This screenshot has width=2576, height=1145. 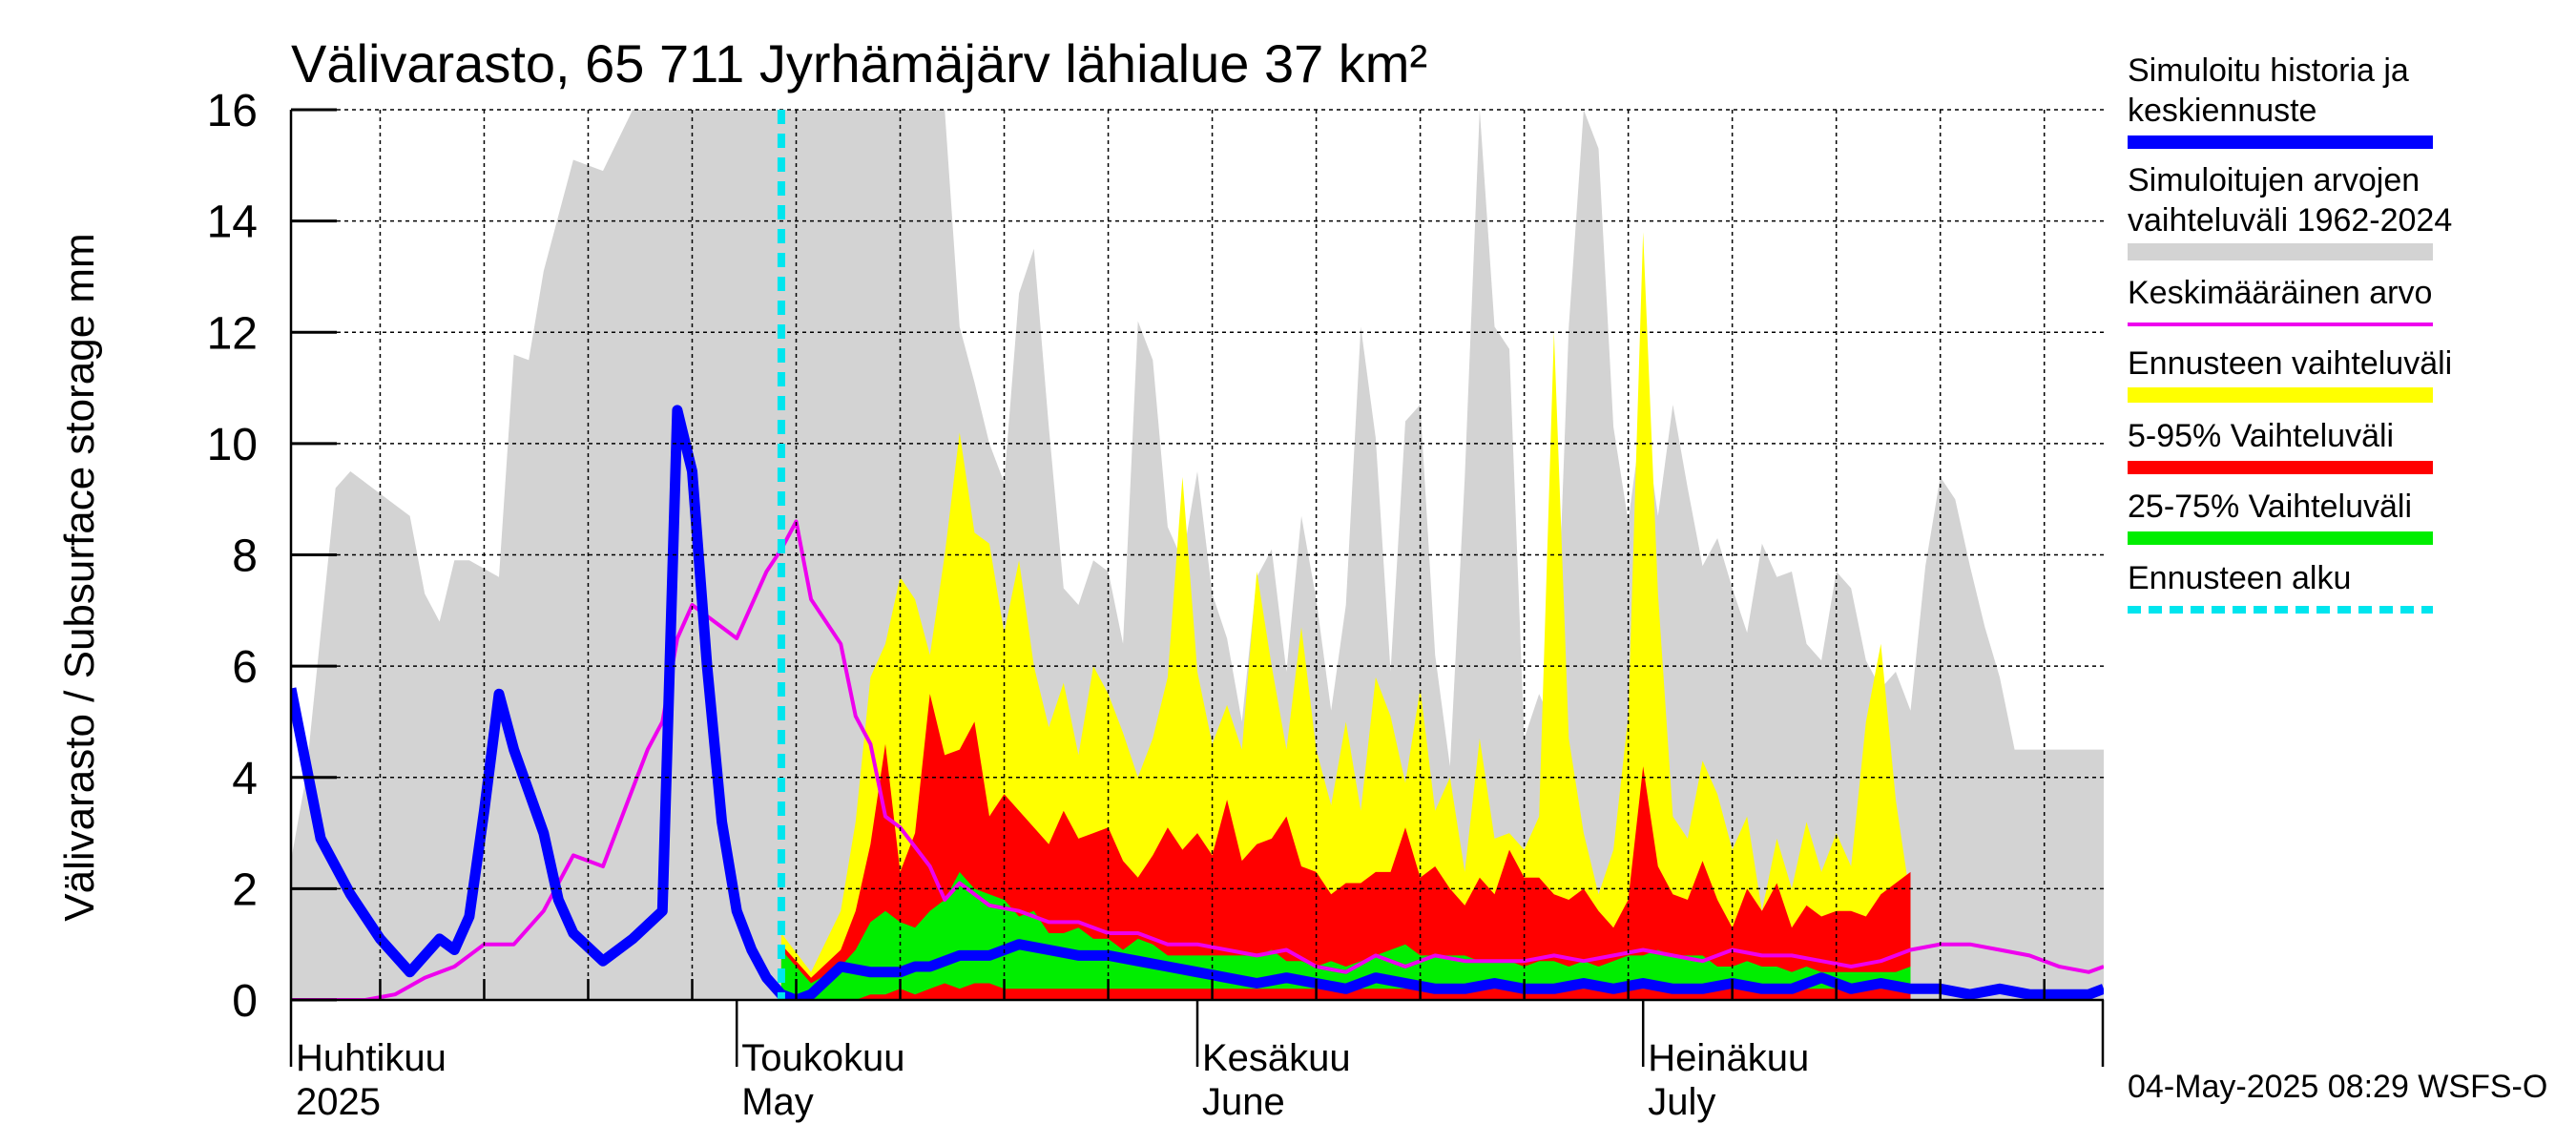 What do you see at coordinates (2261, 436) in the screenshot?
I see `legend-label: 5-95% Vaihteluväli` at bounding box center [2261, 436].